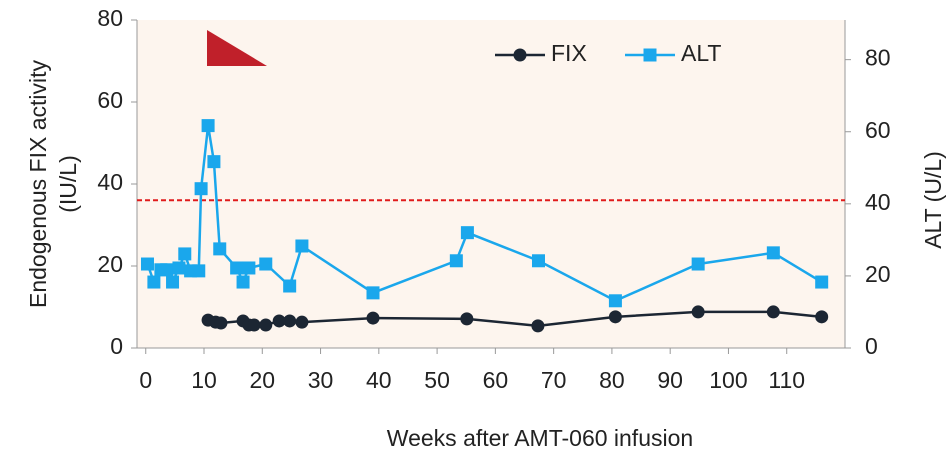  What do you see at coordinates (437, 380) in the screenshot?
I see `x-tick-label: 50` at bounding box center [437, 380].